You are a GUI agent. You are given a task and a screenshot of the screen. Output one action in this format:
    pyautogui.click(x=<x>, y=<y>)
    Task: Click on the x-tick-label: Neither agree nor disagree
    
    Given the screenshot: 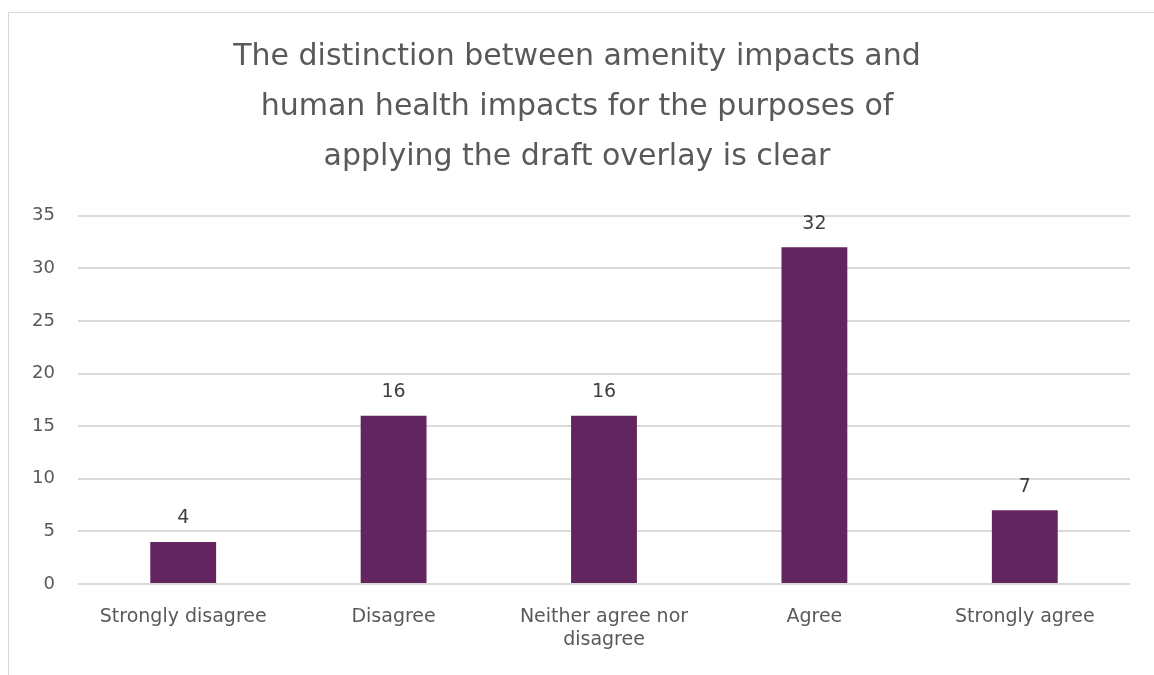 What is the action you would take?
    pyautogui.click(x=604, y=627)
    